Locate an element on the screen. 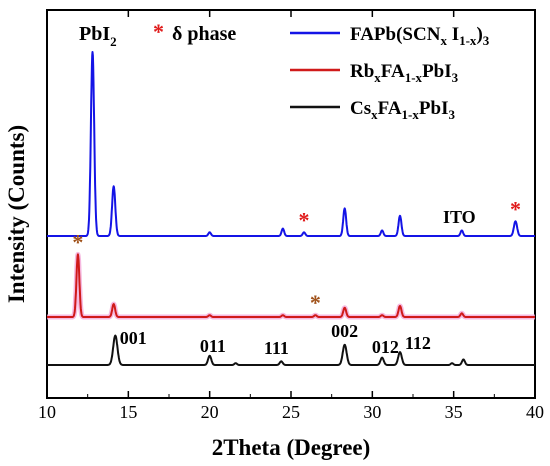 This screenshot has width=550, height=466. ito-label: ITO is located at coordinates (459, 217).